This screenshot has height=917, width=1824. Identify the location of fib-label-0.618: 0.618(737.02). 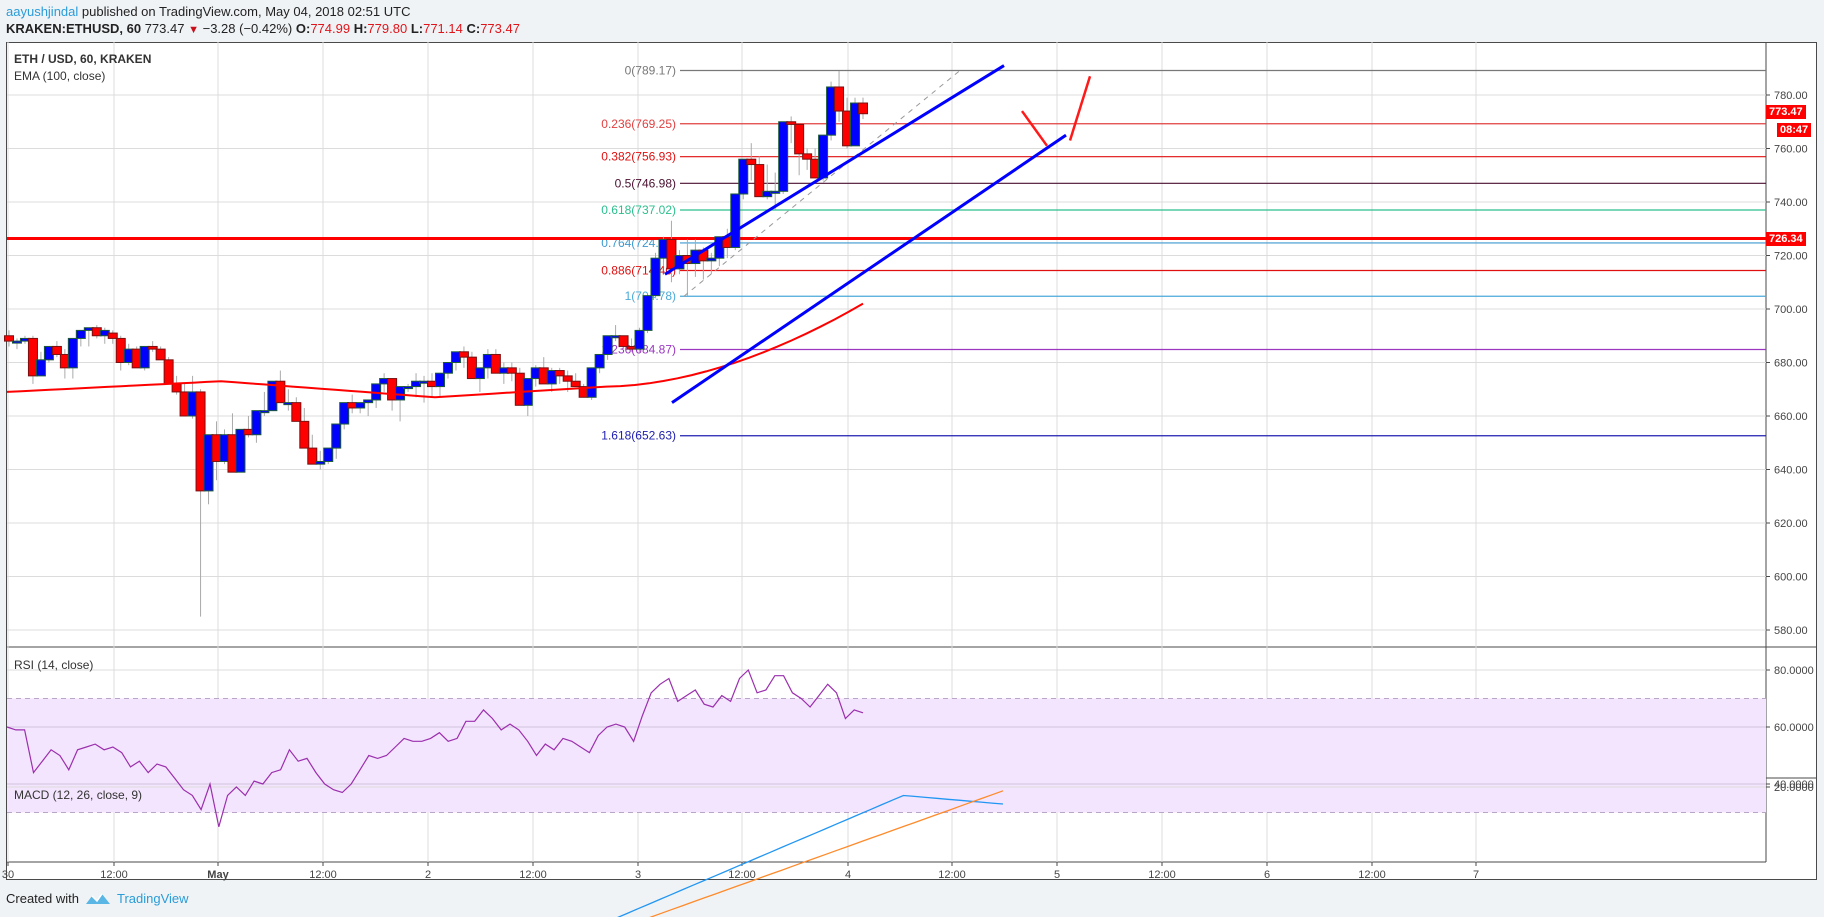
(638, 210).